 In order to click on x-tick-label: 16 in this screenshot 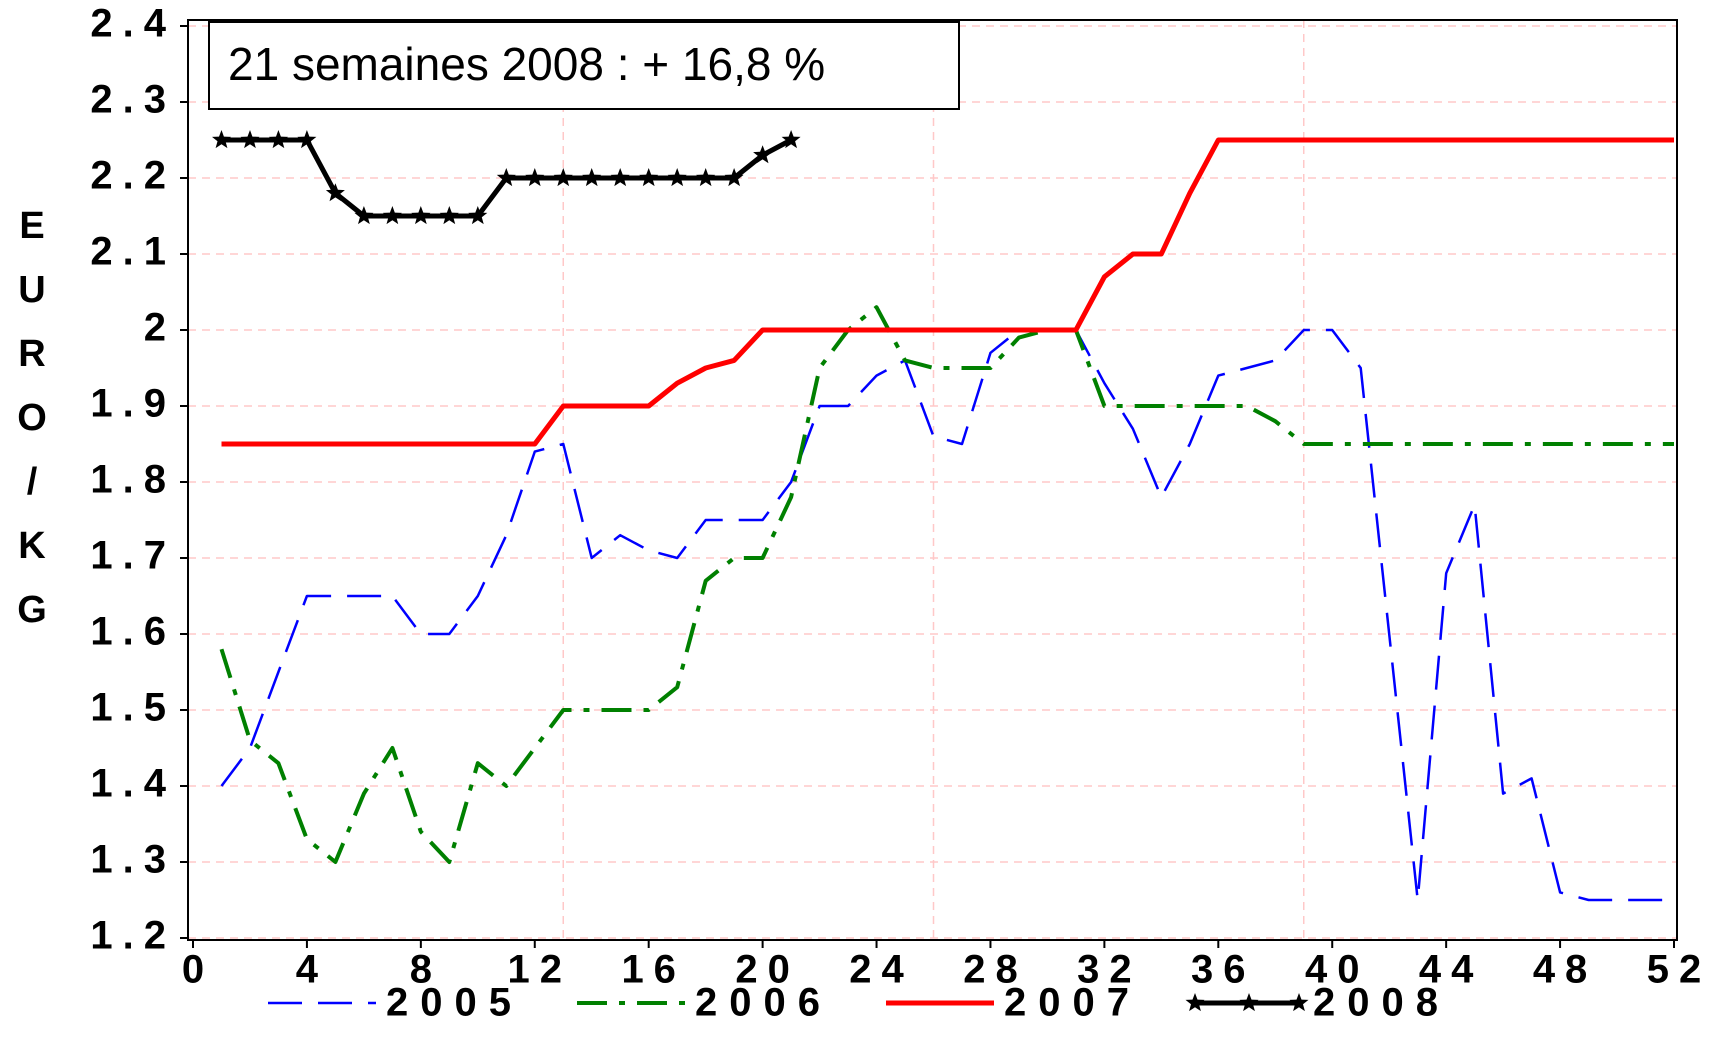, I will do `click(653, 970)`.